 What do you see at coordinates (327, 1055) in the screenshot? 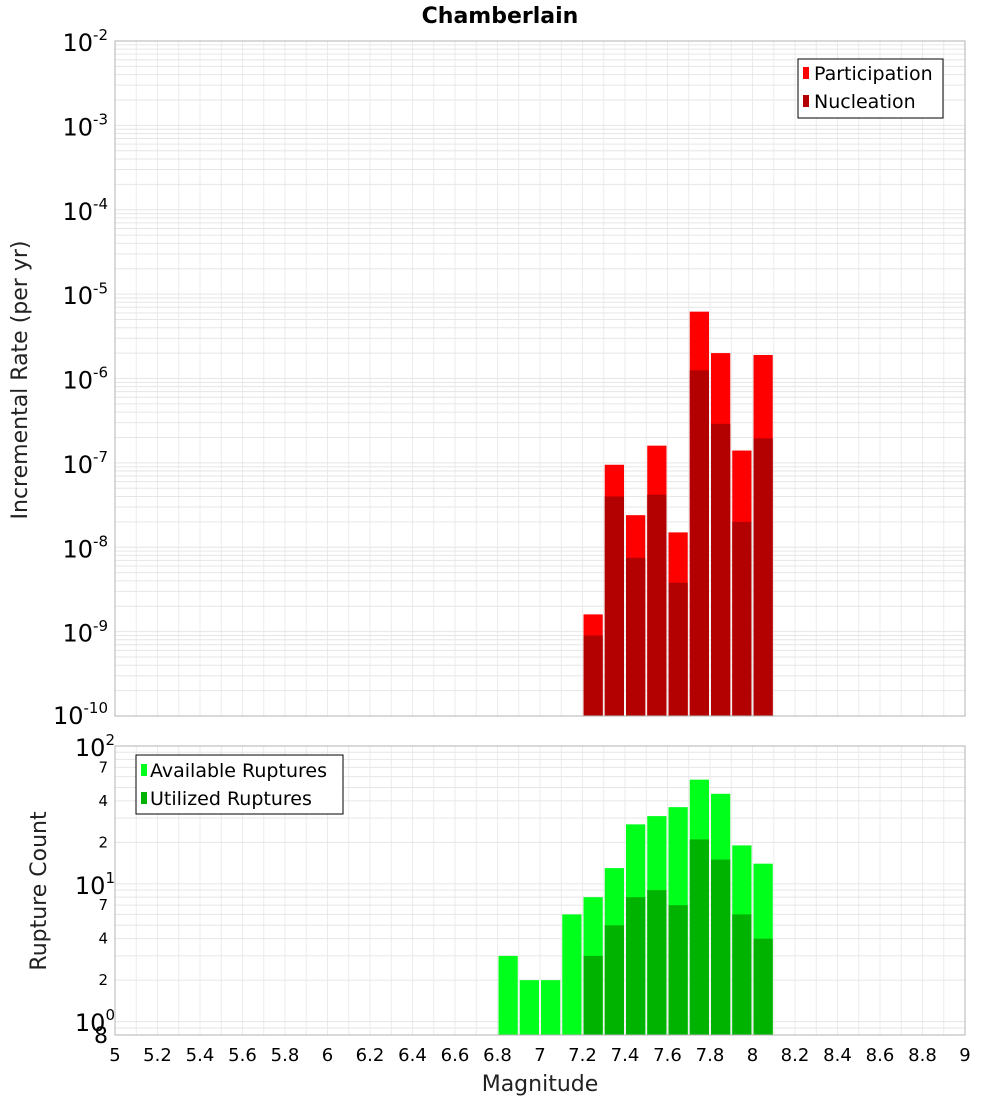
I see `x-tick-label: 6` at bounding box center [327, 1055].